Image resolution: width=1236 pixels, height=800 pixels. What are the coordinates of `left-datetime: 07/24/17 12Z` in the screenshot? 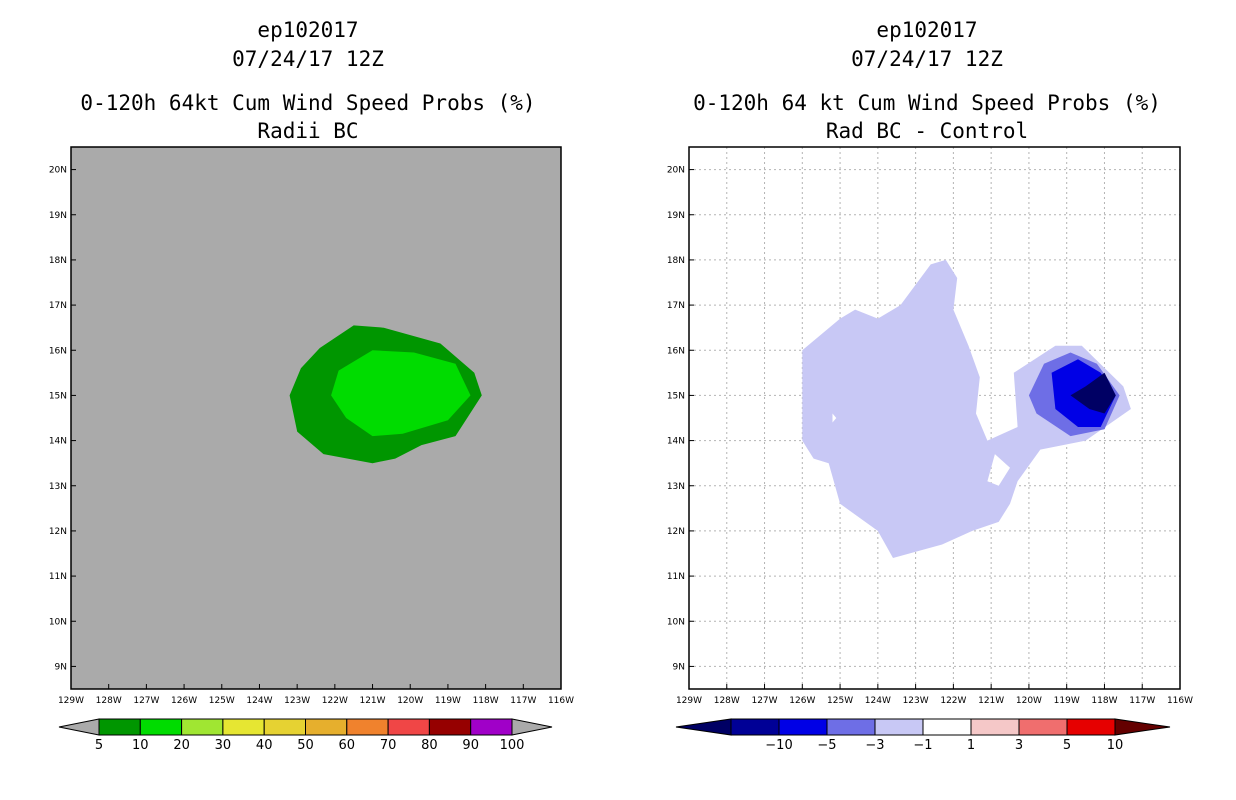 It's located at (308, 59).